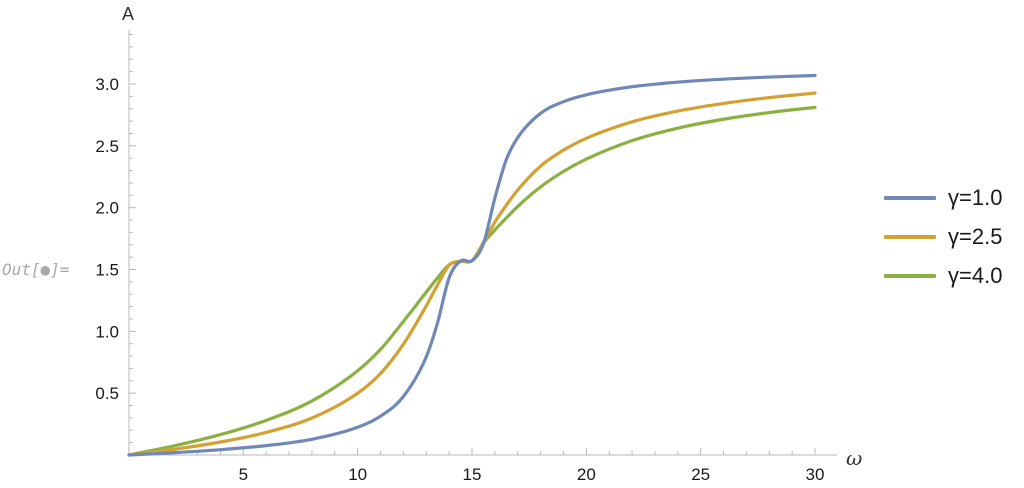  I want to click on output-cell-label: Out[●]=, so click(36, 269).